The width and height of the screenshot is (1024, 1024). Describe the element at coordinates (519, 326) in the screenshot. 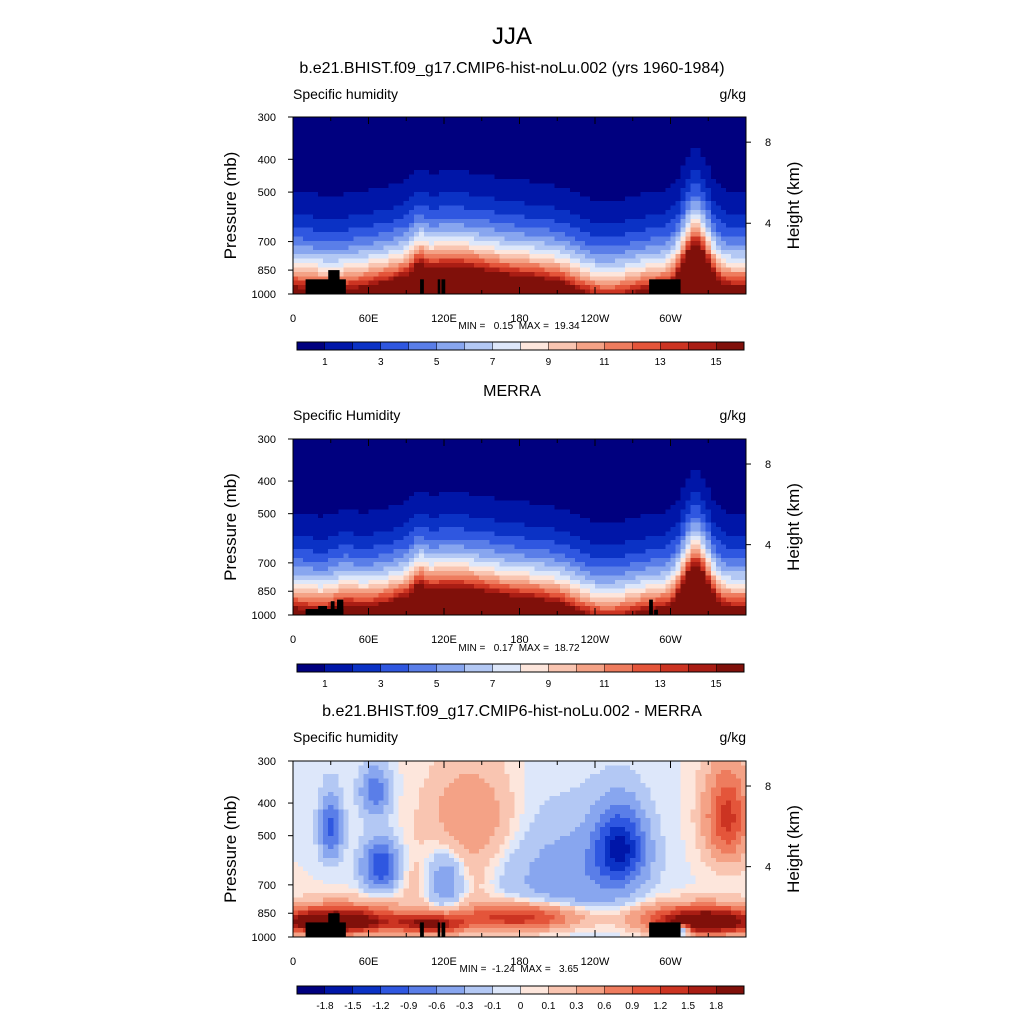

I see `min-max-label: MIN = 0.15 MAX = 19.34` at that location.